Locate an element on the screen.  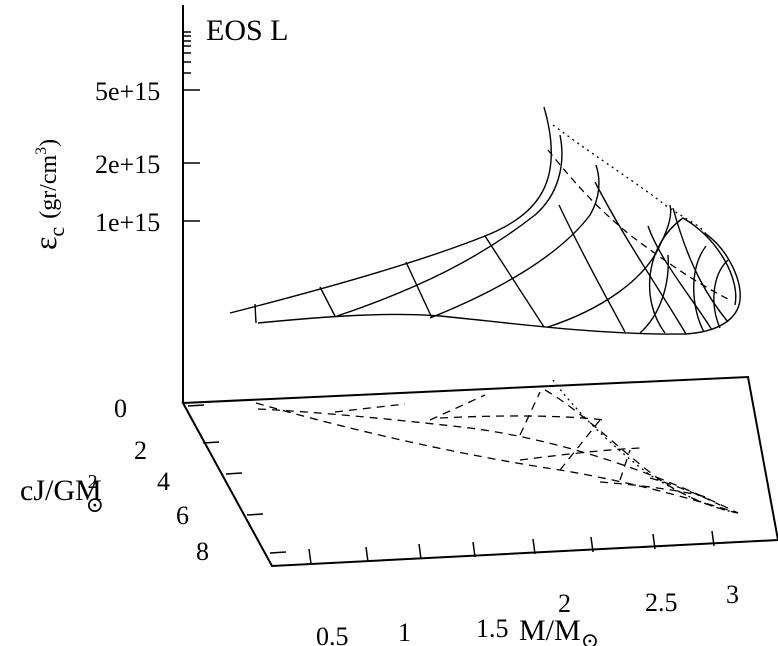
surface-bottom-edge is located at coordinates (499, 284).